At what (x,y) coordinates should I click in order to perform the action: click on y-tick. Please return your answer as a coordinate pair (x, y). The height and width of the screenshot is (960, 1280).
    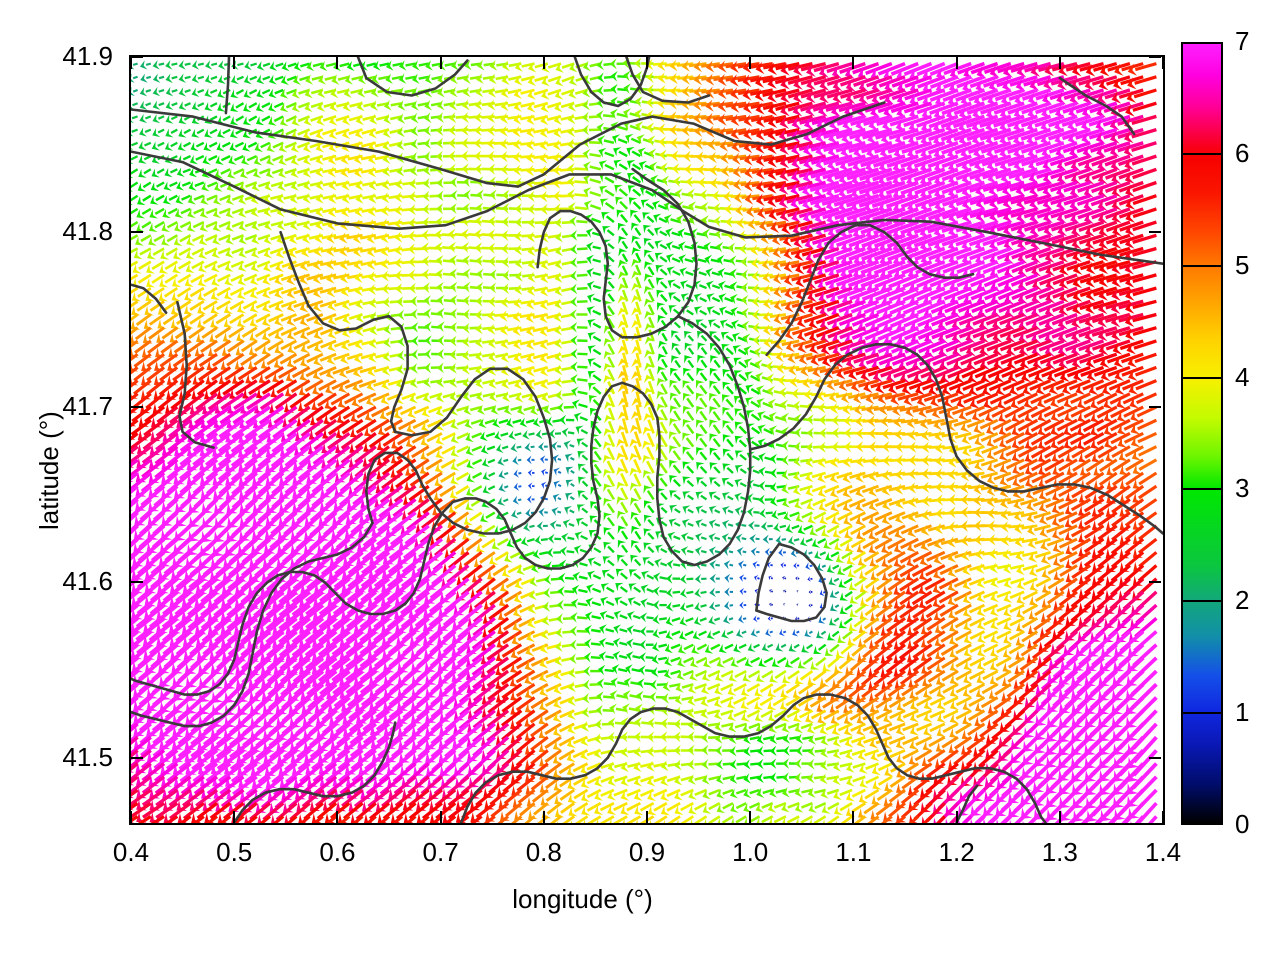
    Looking at the image, I should click on (137, 57).